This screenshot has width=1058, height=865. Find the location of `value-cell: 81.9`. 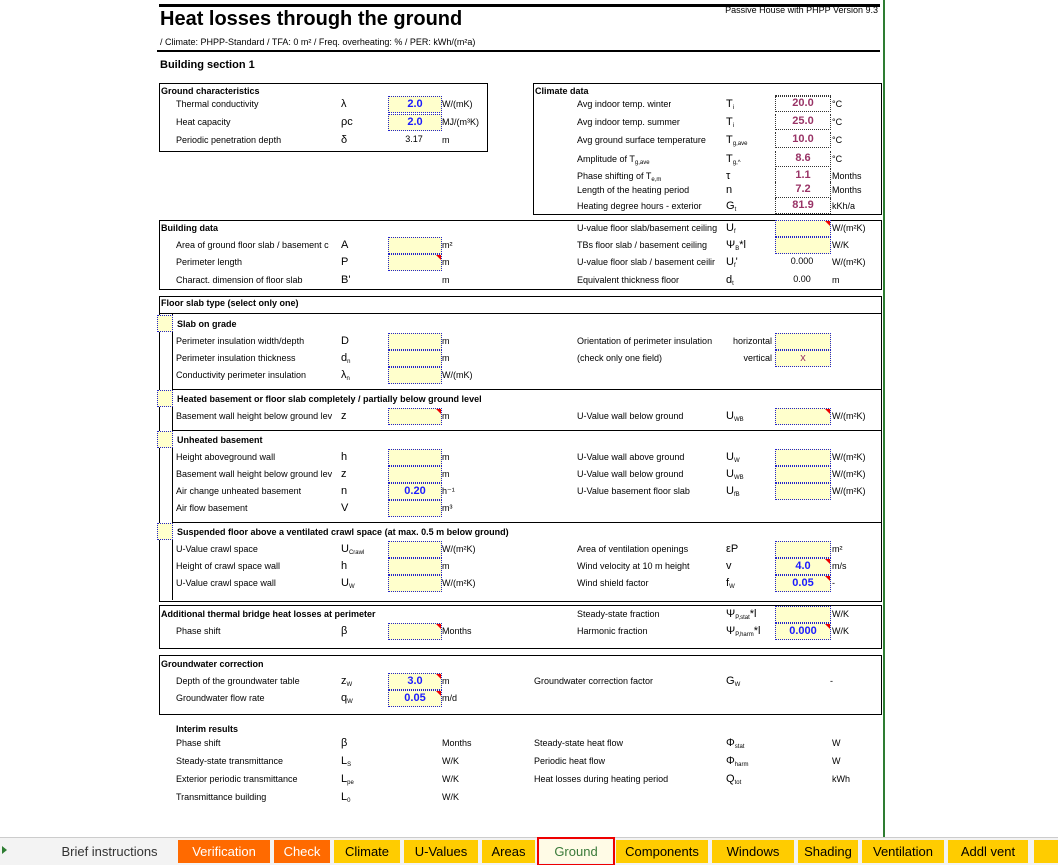

value-cell: 81.9 is located at coordinates (803, 206).